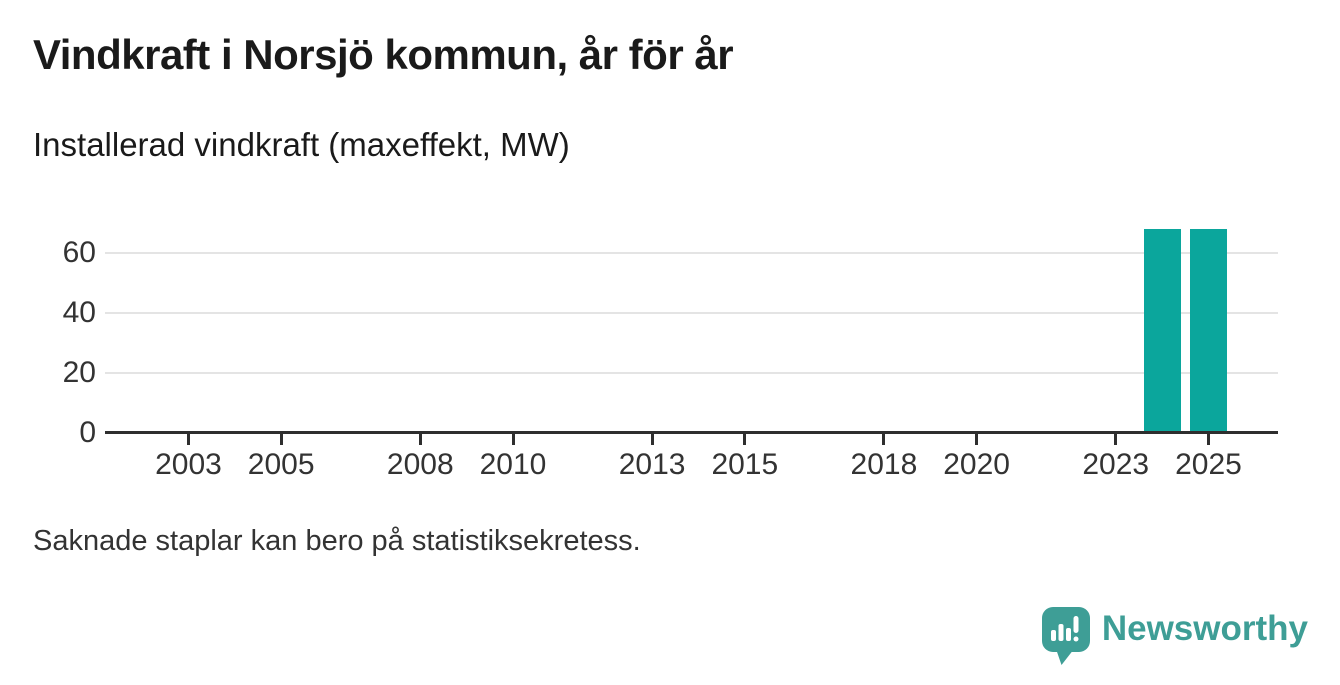 This screenshot has width=1340, height=685. What do you see at coordinates (1116, 439) in the screenshot?
I see `x-tick-mark-2023` at bounding box center [1116, 439].